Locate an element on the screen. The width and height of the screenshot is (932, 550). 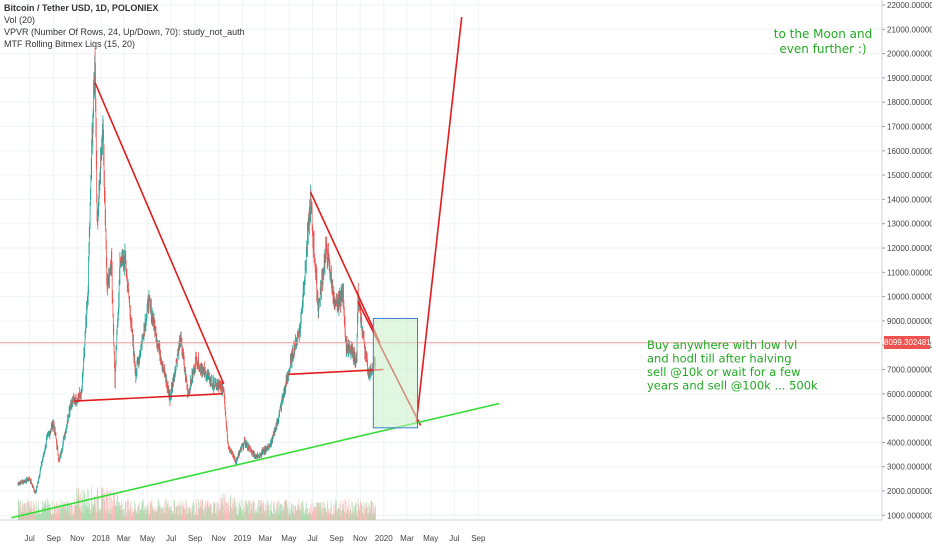
y-tick-label: 16000.00000000 is located at coordinates (909, 151).